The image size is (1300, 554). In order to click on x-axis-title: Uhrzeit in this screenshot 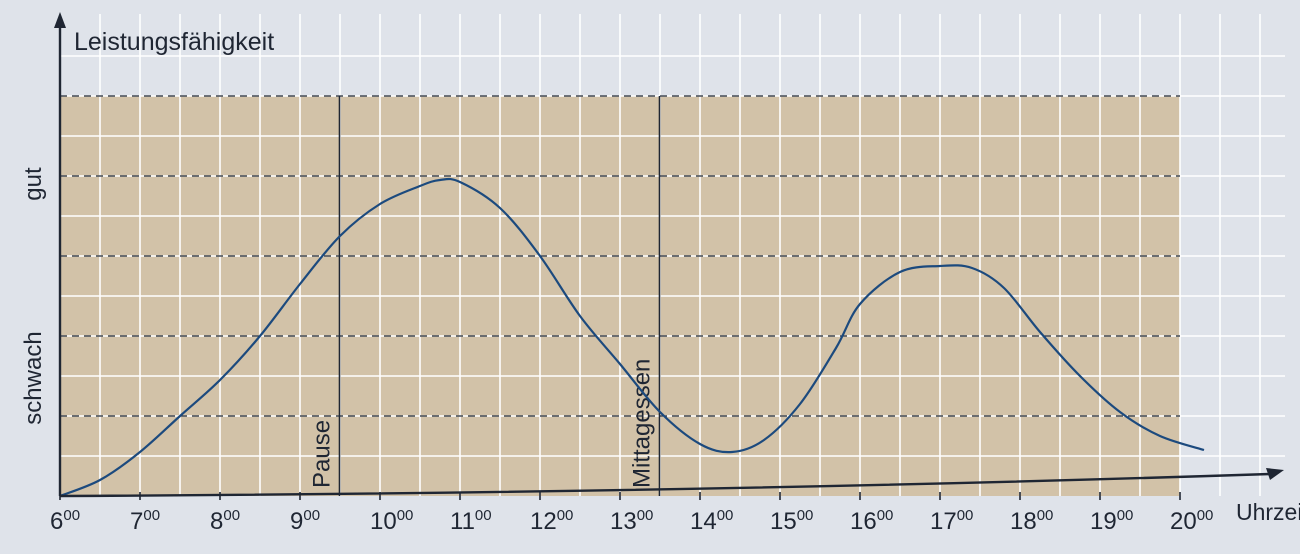, I will do `click(1268, 512)`.